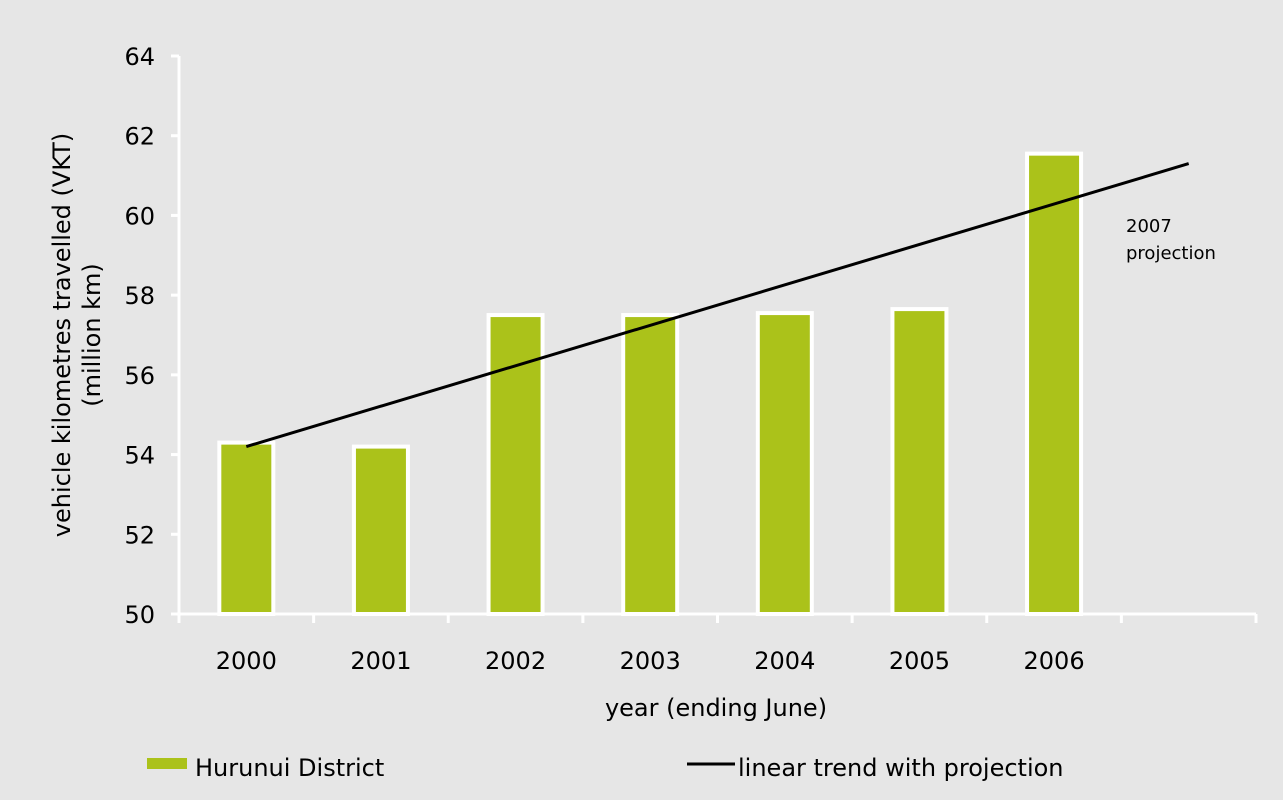 The image size is (1283, 800). I want to click on bar-2005, so click(919, 461).